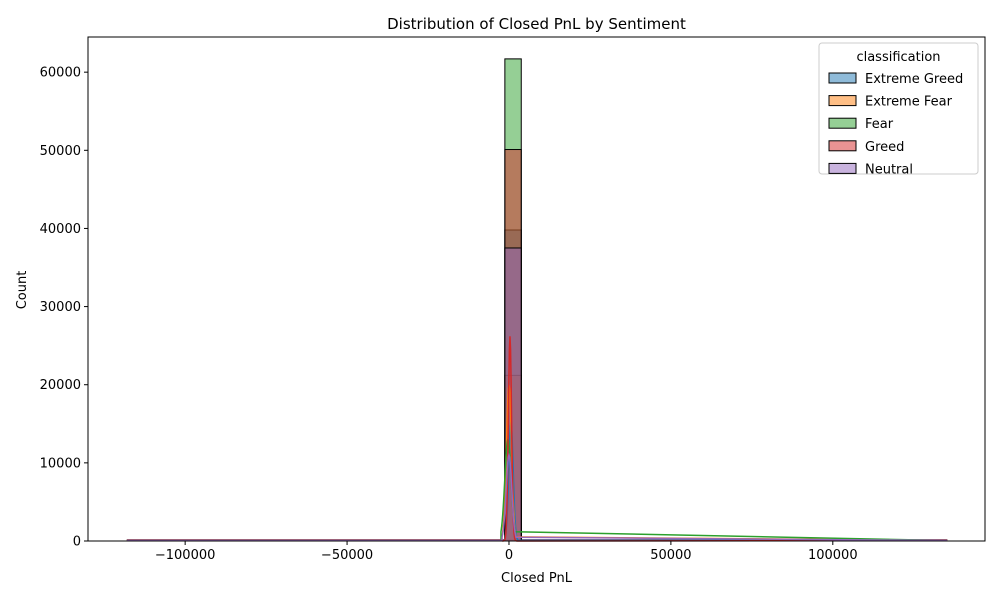  I want to click on chart-title: Distribution of Closed PnL by Sentiment, so click(536, 24).